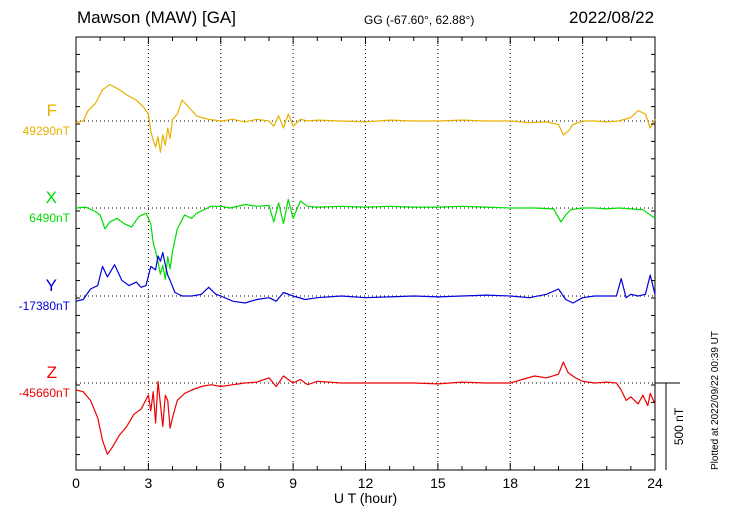  I want to click on x-tick-label: 12, so click(366, 483).